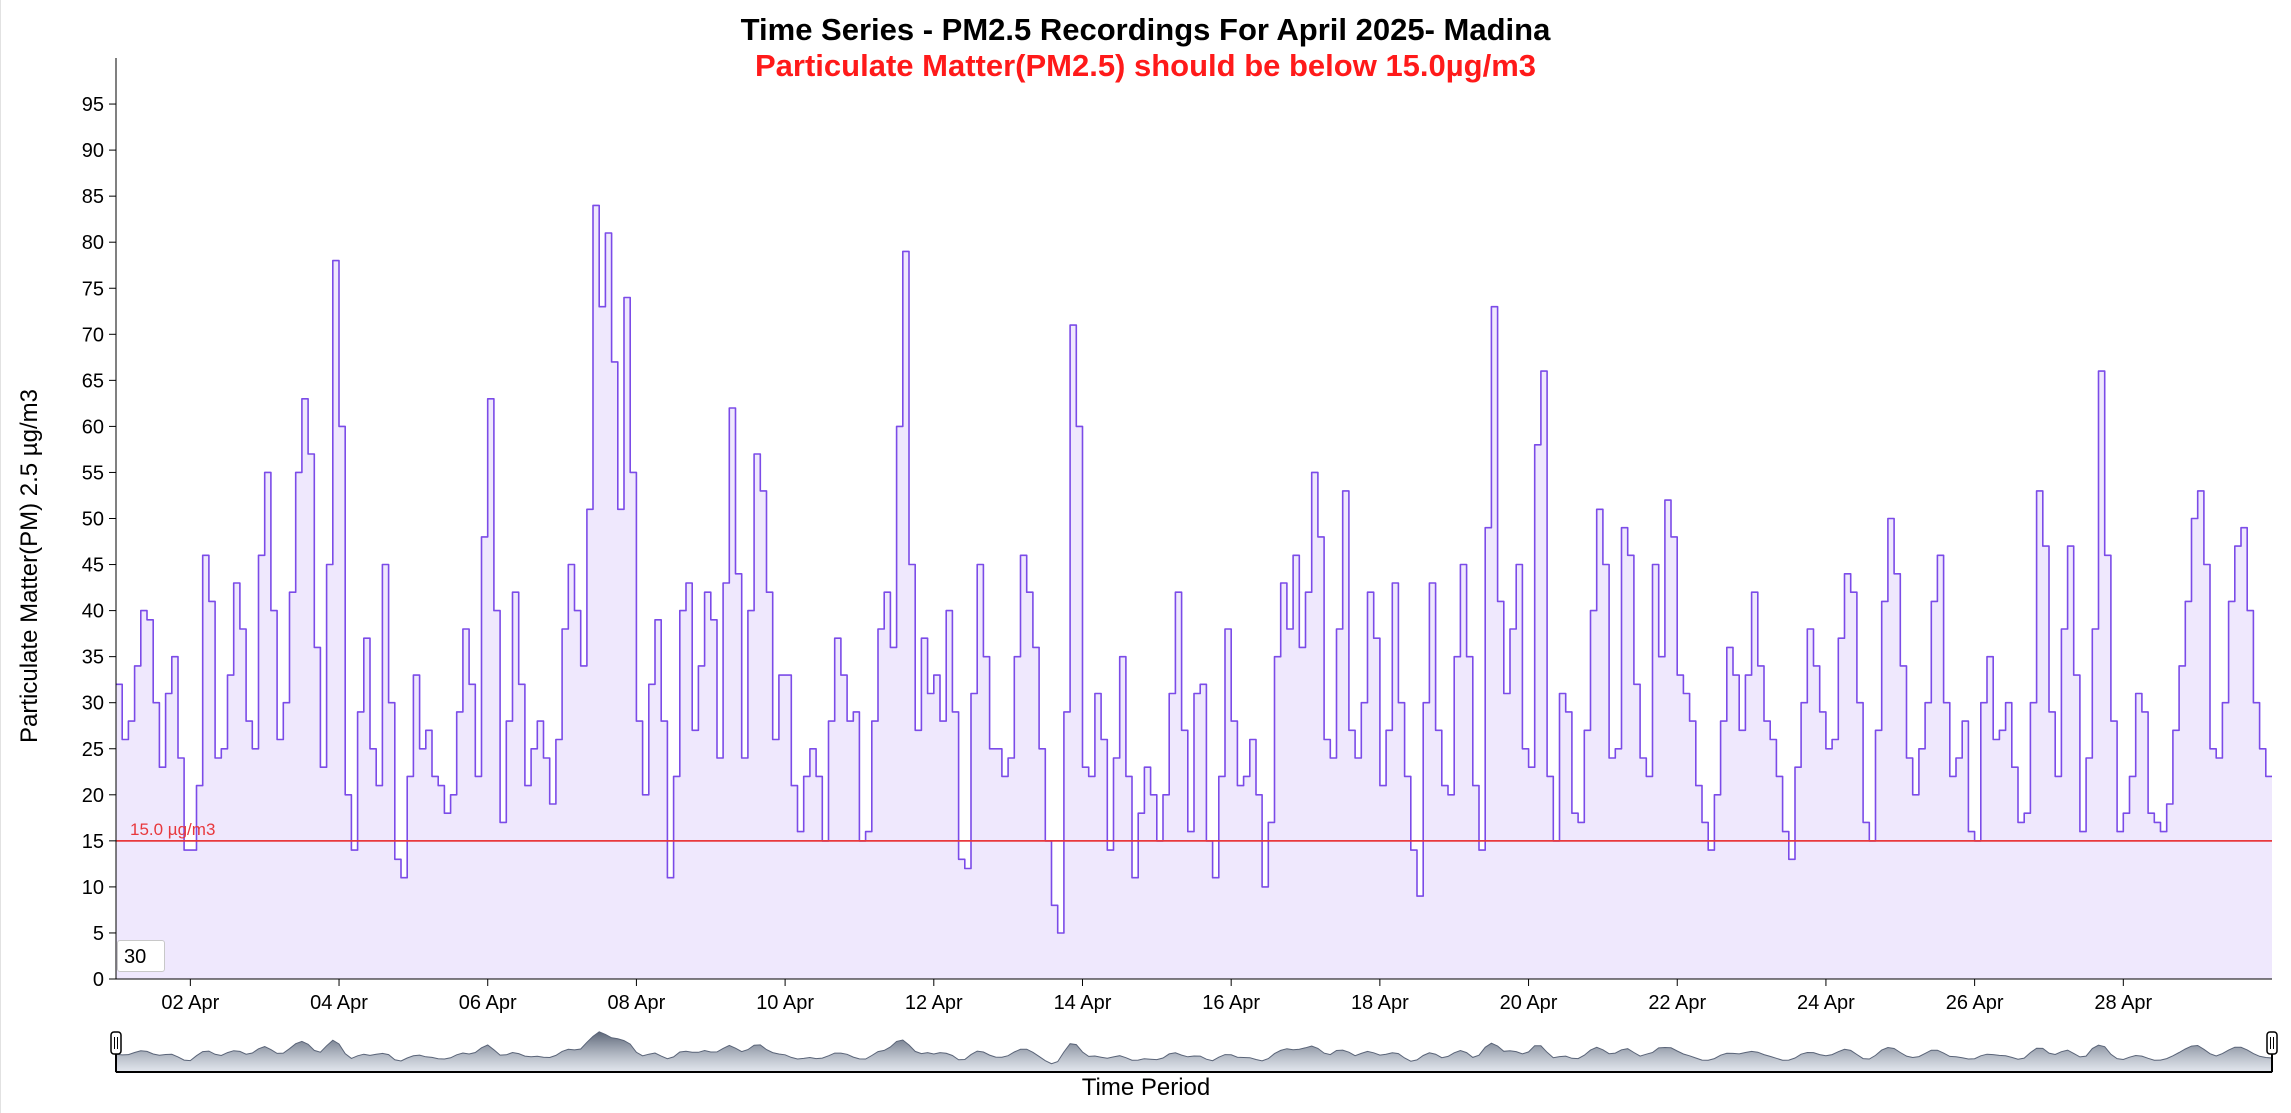  What do you see at coordinates (1529, 1003) in the screenshot?
I see `x-tick-label: 20 Apr` at bounding box center [1529, 1003].